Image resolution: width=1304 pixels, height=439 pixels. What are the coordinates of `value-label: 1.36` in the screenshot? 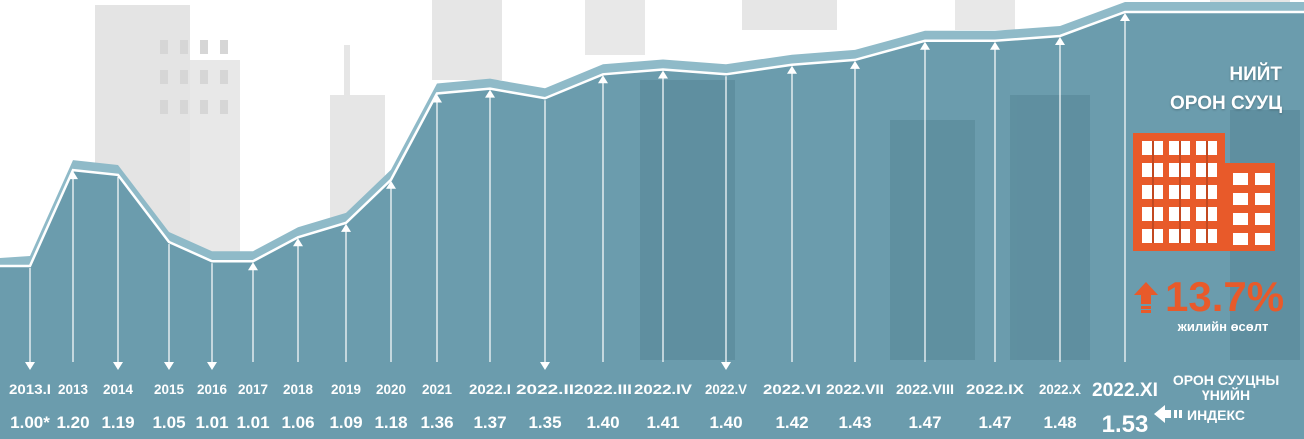 It's located at (436, 422).